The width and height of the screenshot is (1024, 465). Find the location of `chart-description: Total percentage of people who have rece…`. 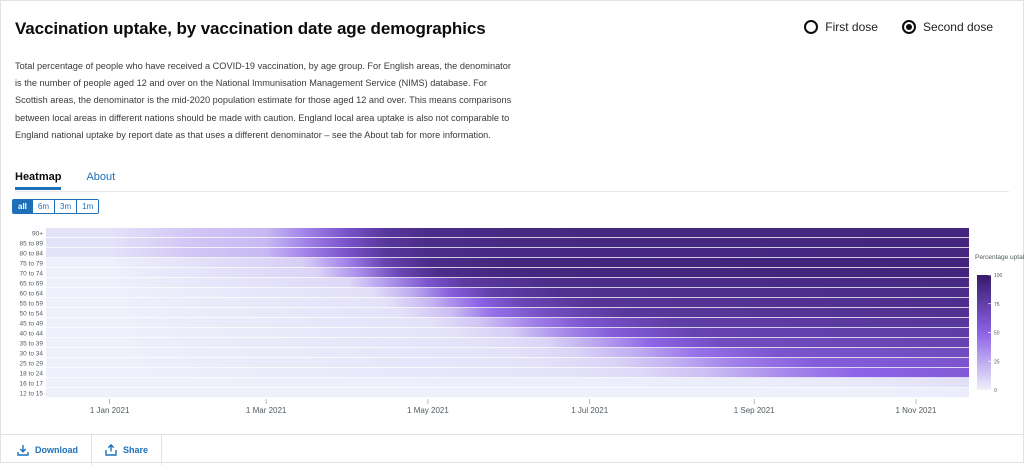

chart-description: Total percentage of people who have rece… is located at coordinates (263, 100).